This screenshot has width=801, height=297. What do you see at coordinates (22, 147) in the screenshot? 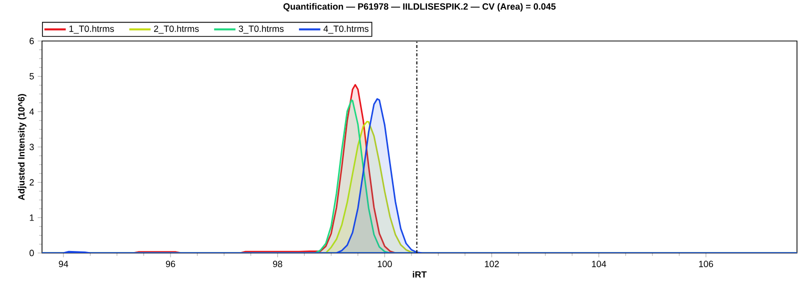
I see `y-axis-title: Adjusted Intensity (10^6)` at bounding box center [22, 147].